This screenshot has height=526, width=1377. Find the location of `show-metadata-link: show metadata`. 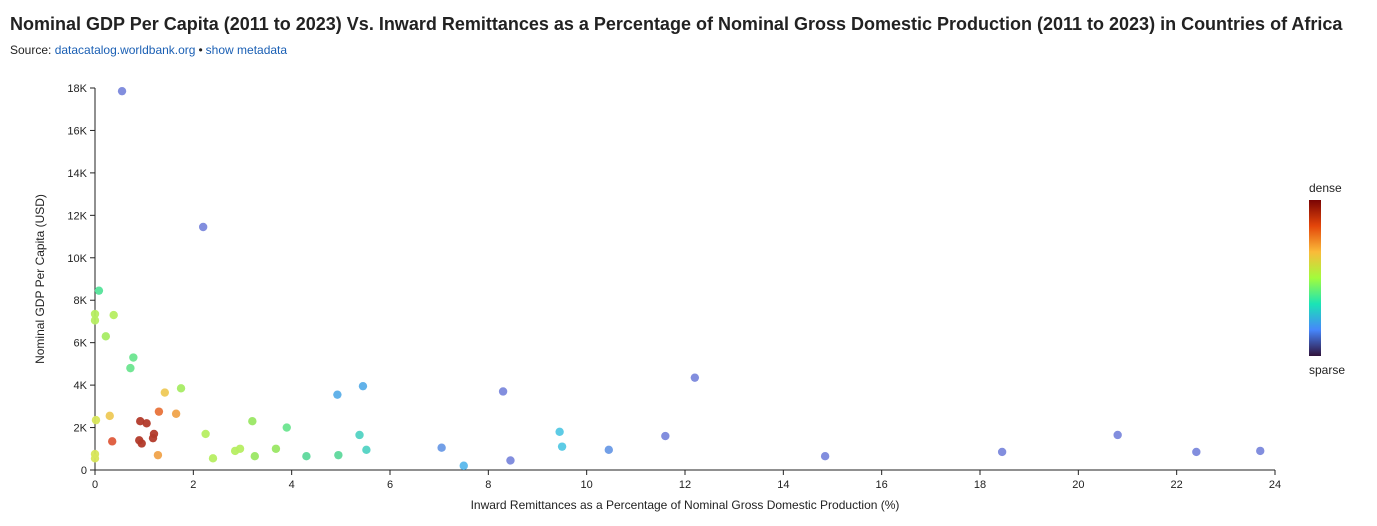

show-metadata-link: show metadata is located at coordinates (246, 50).